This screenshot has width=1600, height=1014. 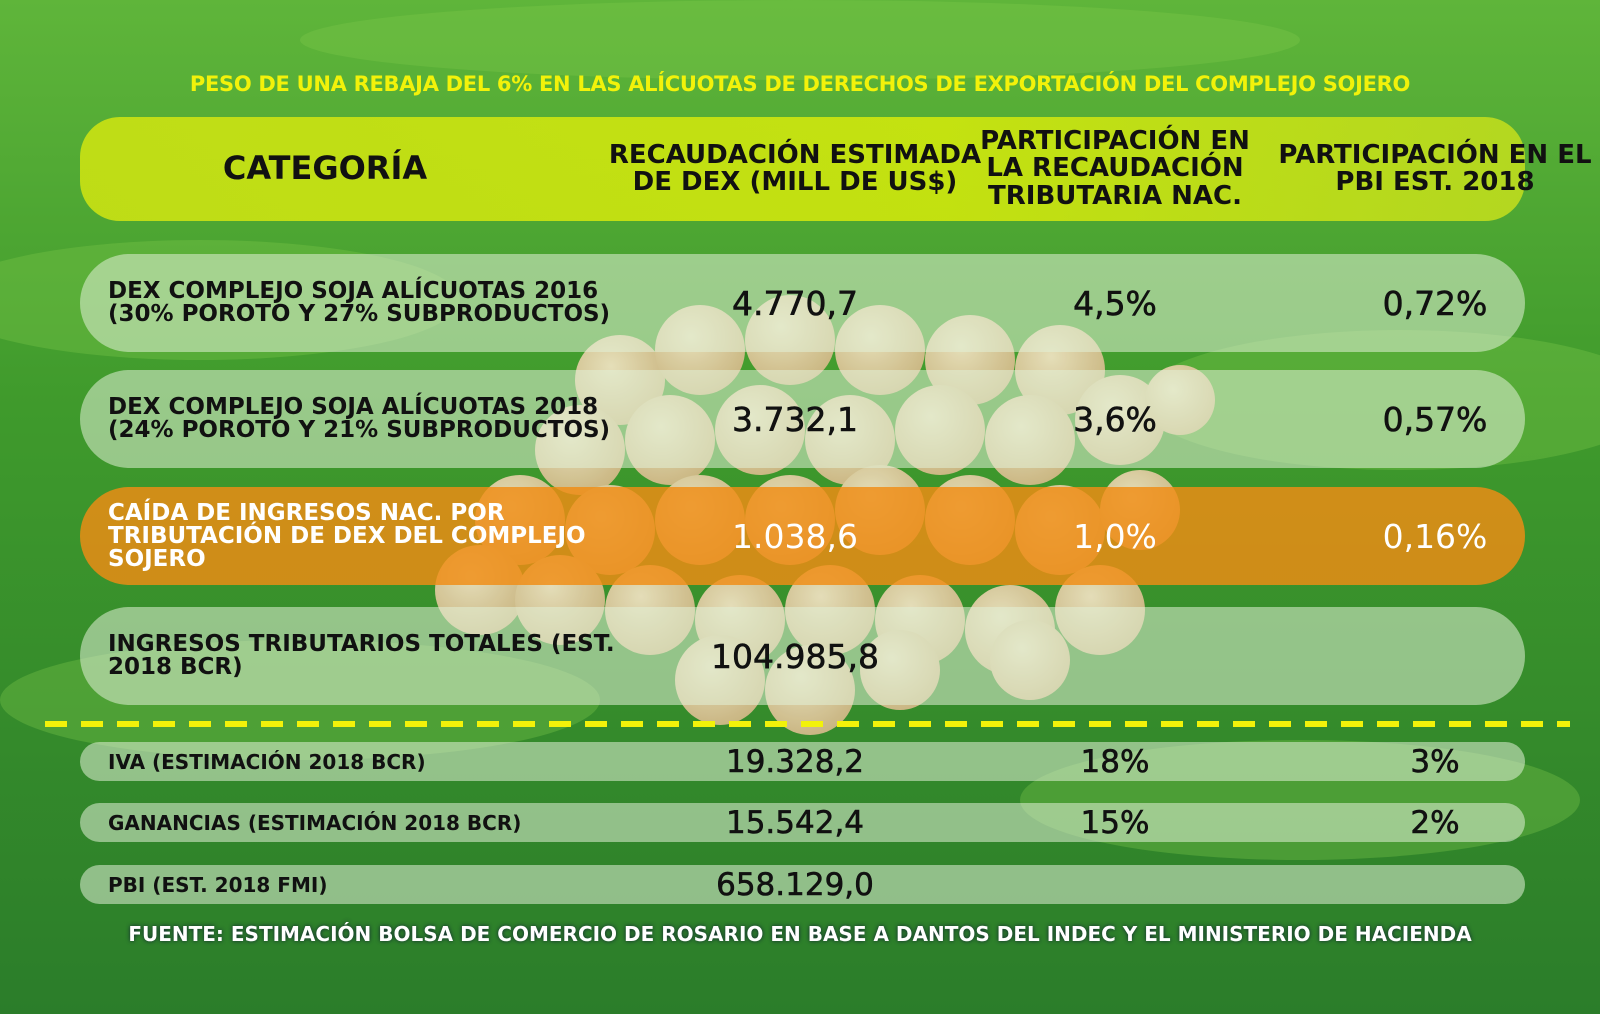 I want to click on value-cell: 18%, so click(x=1115, y=761).